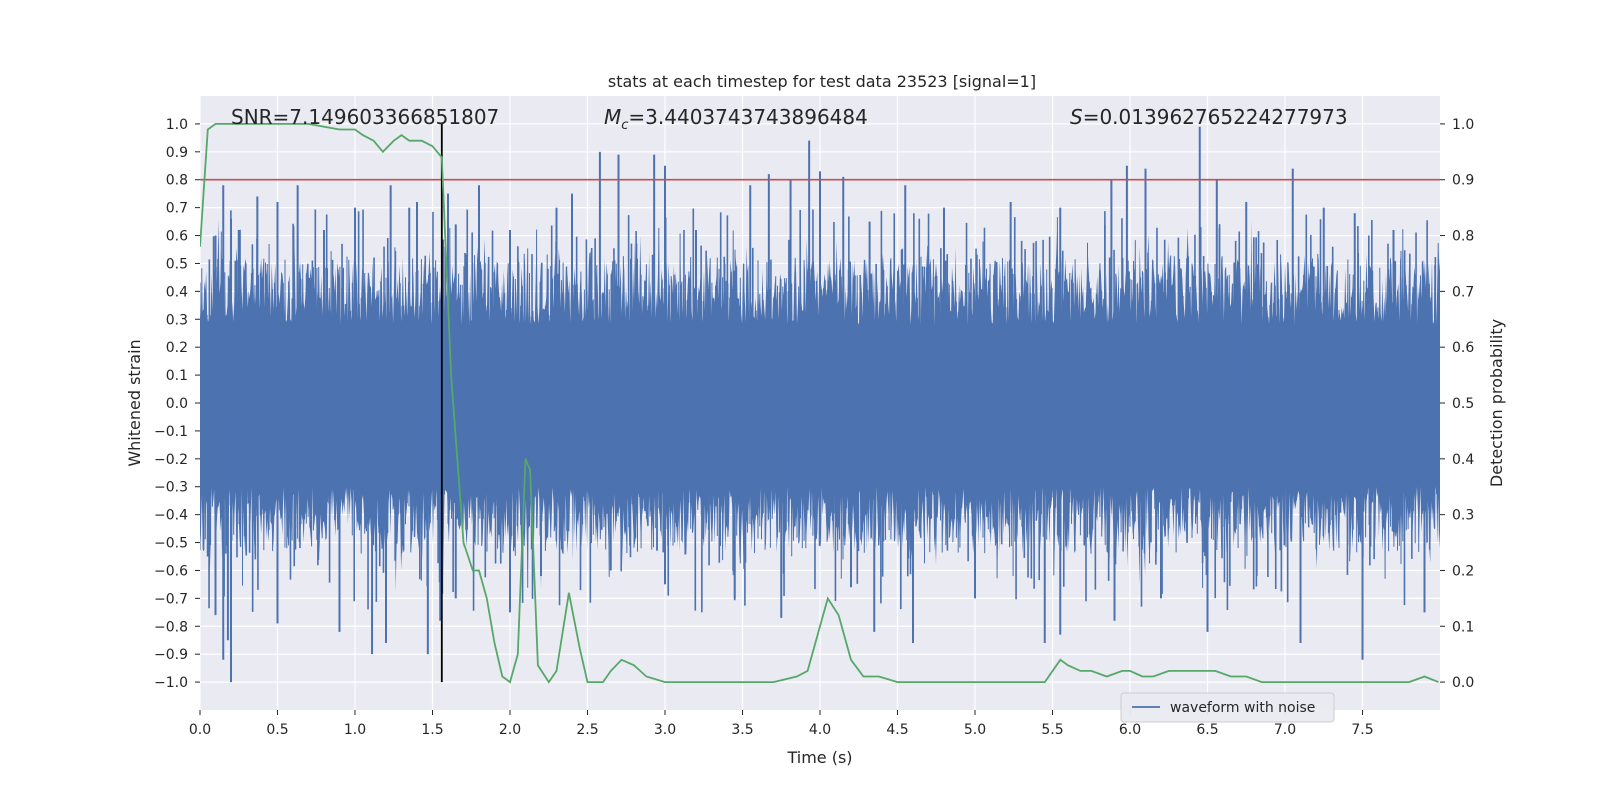  I want to click on statistic-symbol: S, so click(1076, 117).